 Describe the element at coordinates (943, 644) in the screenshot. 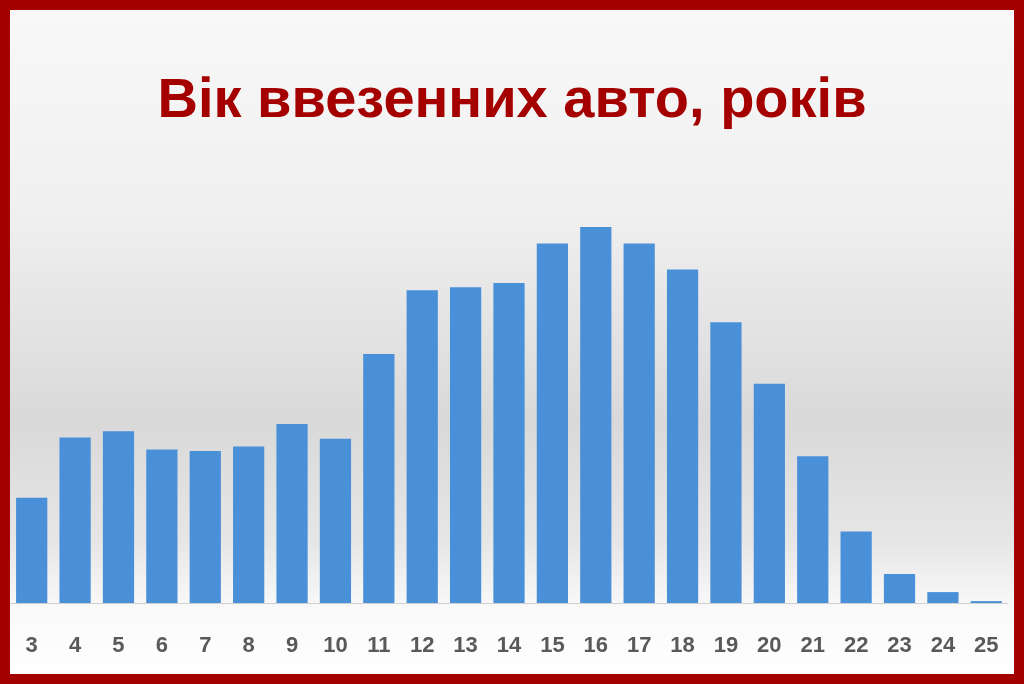

I see `x-tick-label: 24` at that location.